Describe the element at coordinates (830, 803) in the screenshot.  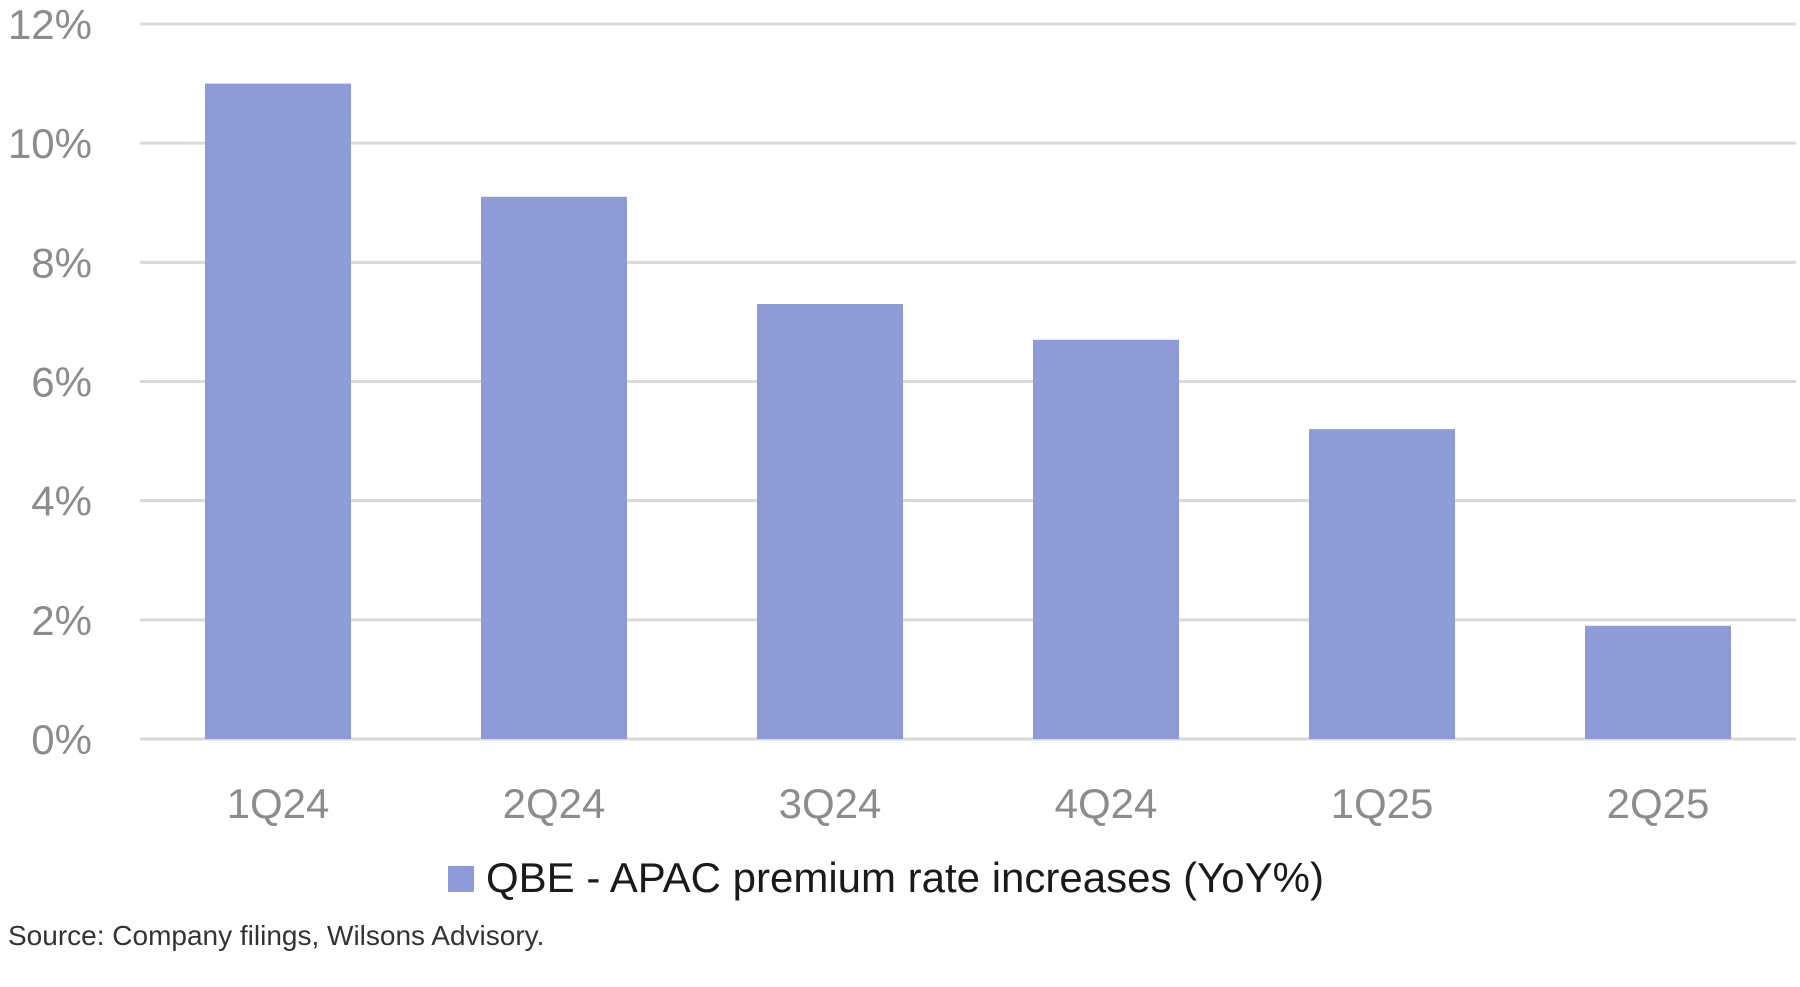
I see `x-tick-label: 3Q24` at that location.